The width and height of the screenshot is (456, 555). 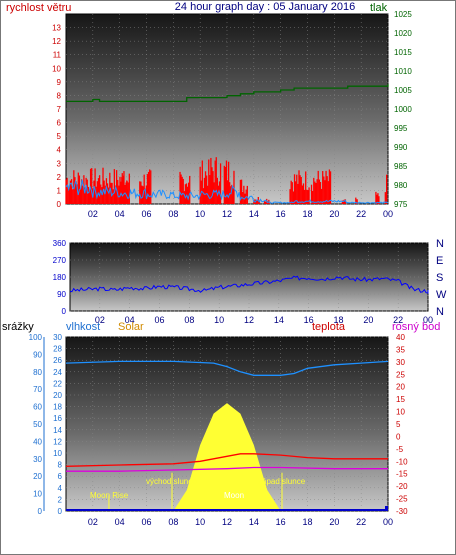 What do you see at coordinates (61, 294) in the screenshot?
I see `direction-tick-label: 90` at bounding box center [61, 294].